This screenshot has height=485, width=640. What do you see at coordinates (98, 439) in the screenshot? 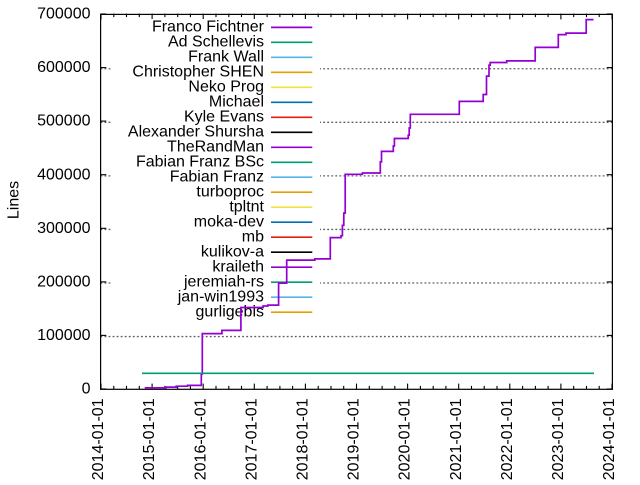
I see `svg-text: 2014-01-01` at bounding box center [98, 439].